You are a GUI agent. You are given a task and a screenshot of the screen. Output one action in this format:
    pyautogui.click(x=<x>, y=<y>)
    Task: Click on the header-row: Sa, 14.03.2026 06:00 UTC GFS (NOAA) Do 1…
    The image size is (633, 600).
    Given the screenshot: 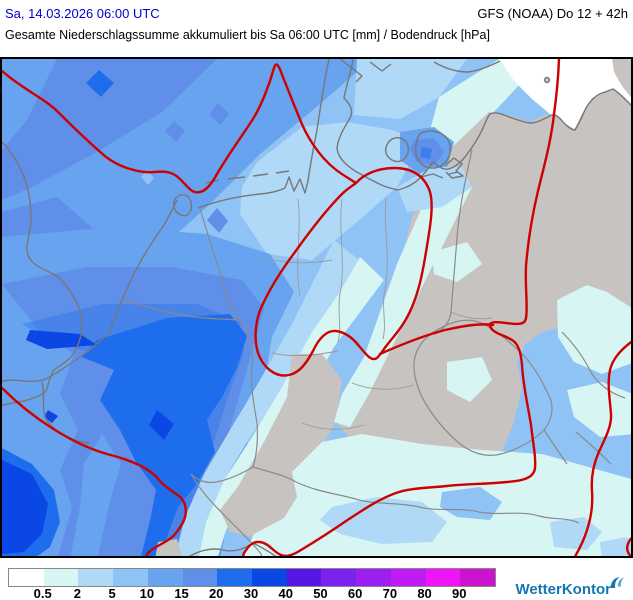 What is the action you would take?
    pyautogui.click(x=316, y=14)
    